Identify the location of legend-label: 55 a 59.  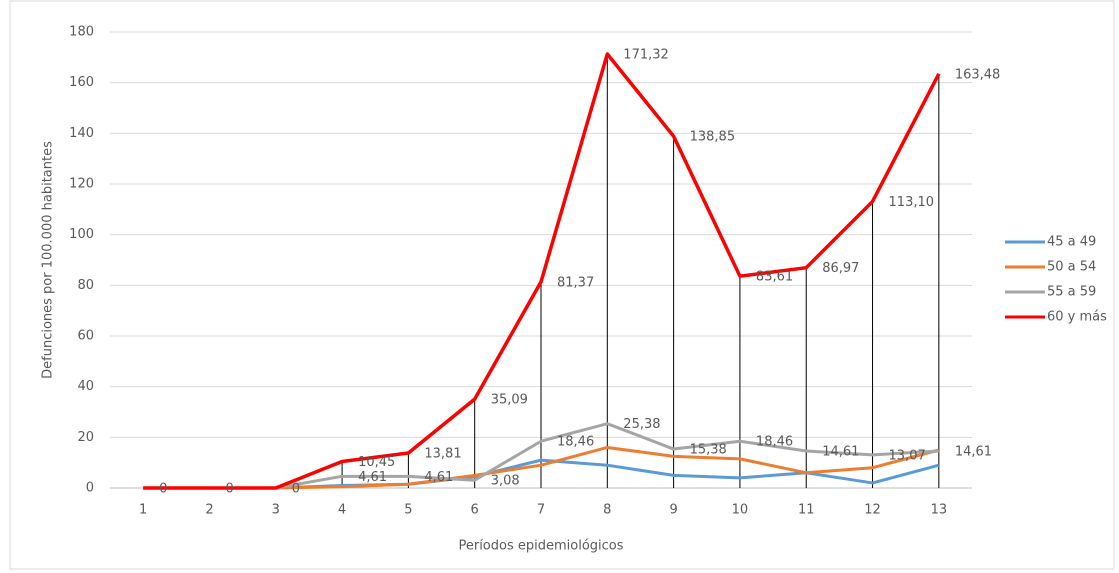
(1071, 292).